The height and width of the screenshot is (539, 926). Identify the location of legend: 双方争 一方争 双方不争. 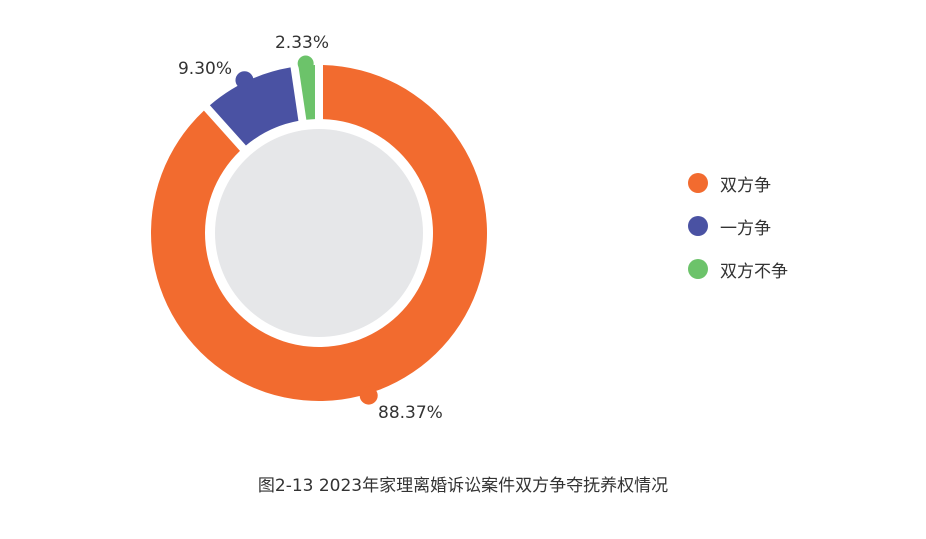
(738, 227).